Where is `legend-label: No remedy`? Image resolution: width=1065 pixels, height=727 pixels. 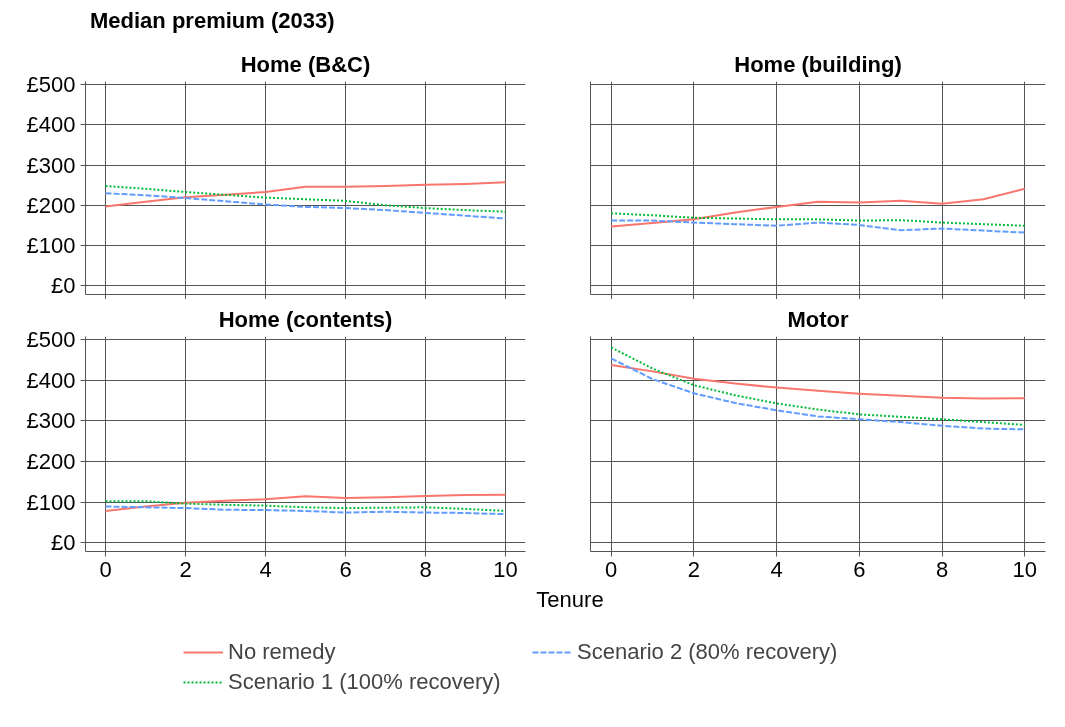
legend-label: No remedy is located at coordinates (282, 651).